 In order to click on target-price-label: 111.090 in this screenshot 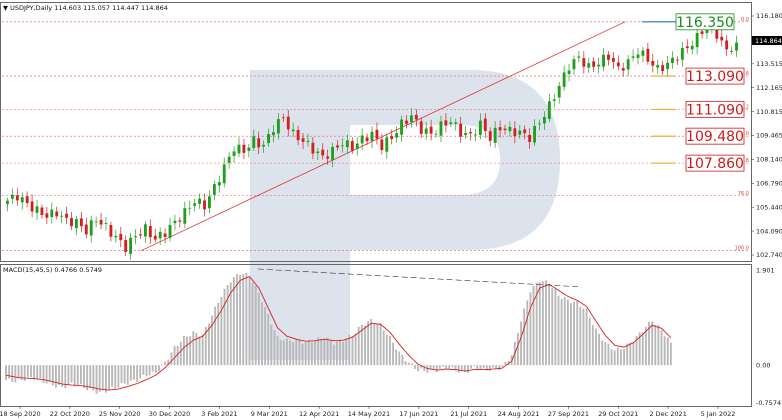, I will do `click(715, 110)`.